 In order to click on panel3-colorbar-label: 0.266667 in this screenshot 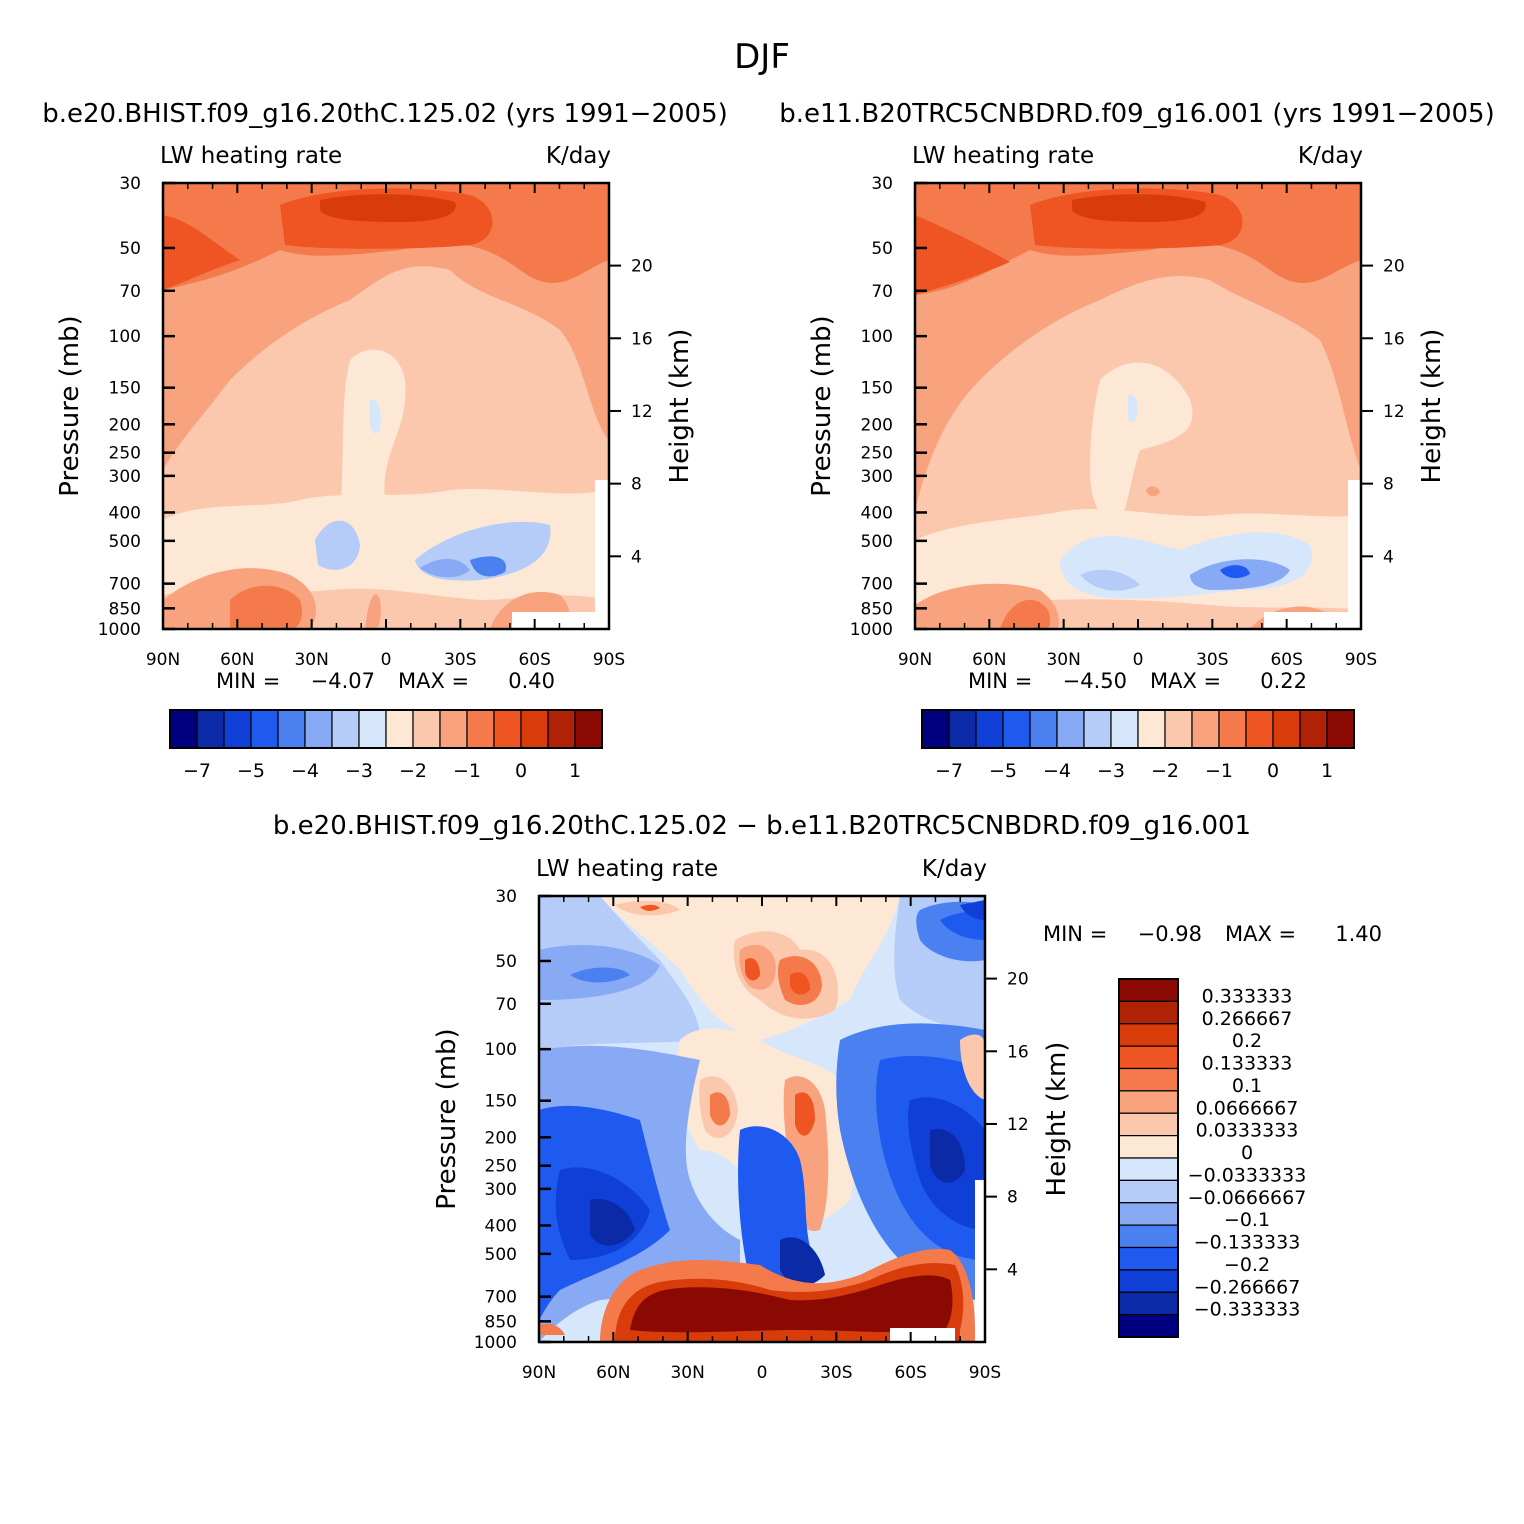, I will do `click(1247, 1019)`.